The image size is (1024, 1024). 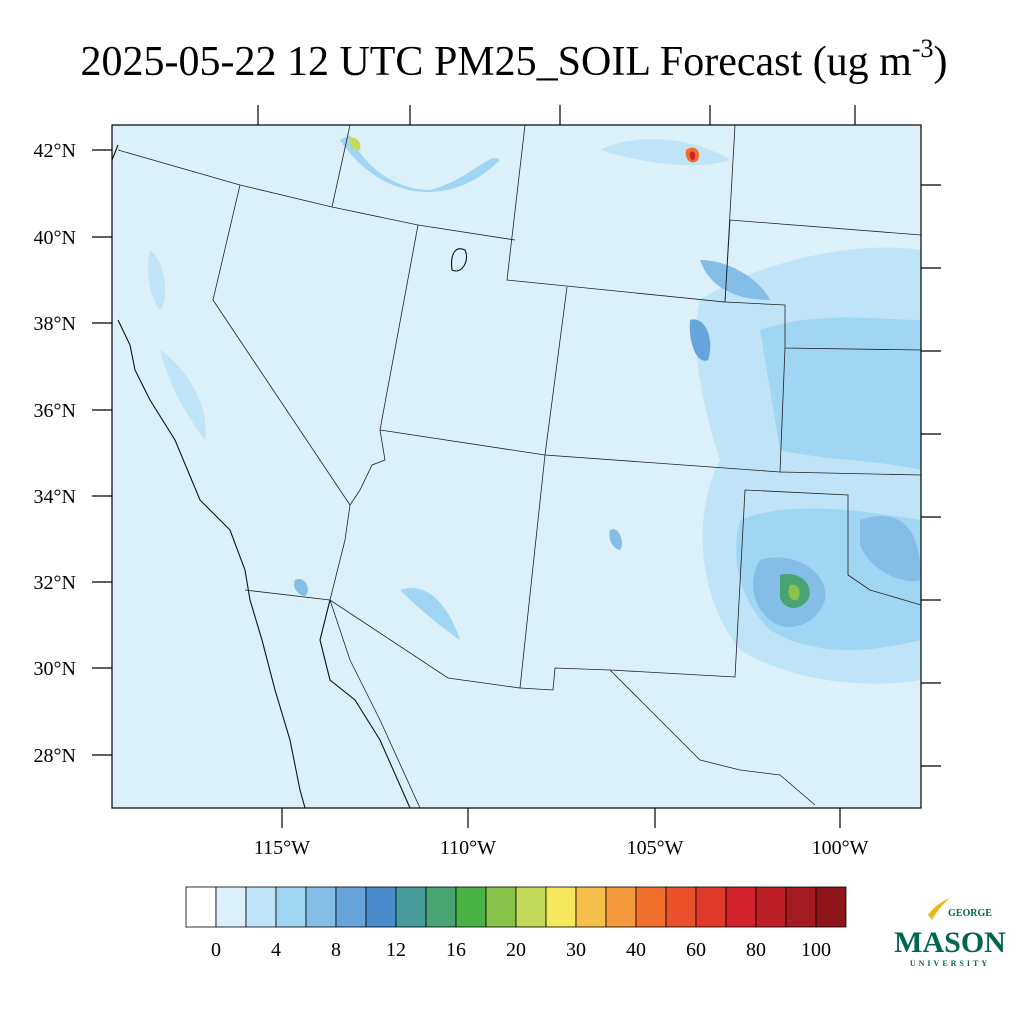 What do you see at coordinates (55, 583) in the screenshot?
I see `lat-label: 32°N` at bounding box center [55, 583].